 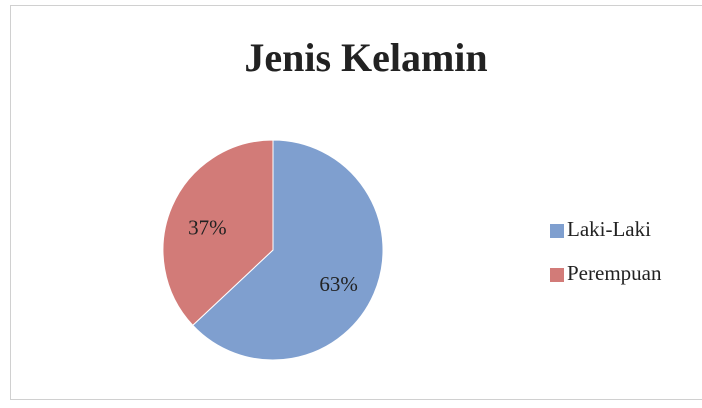 I want to click on legend-label: Perempuan, so click(x=614, y=273).